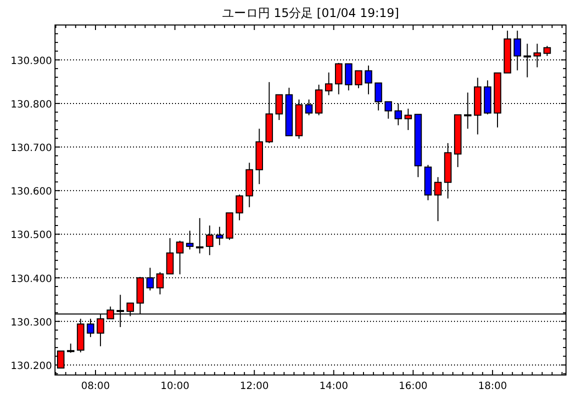 This screenshot has height=398, width=570. What do you see at coordinates (311, 13) in the screenshot?
I see `title: ユーロ円 15分足 [01/04 19:19]` at bounding box center [311, 13].